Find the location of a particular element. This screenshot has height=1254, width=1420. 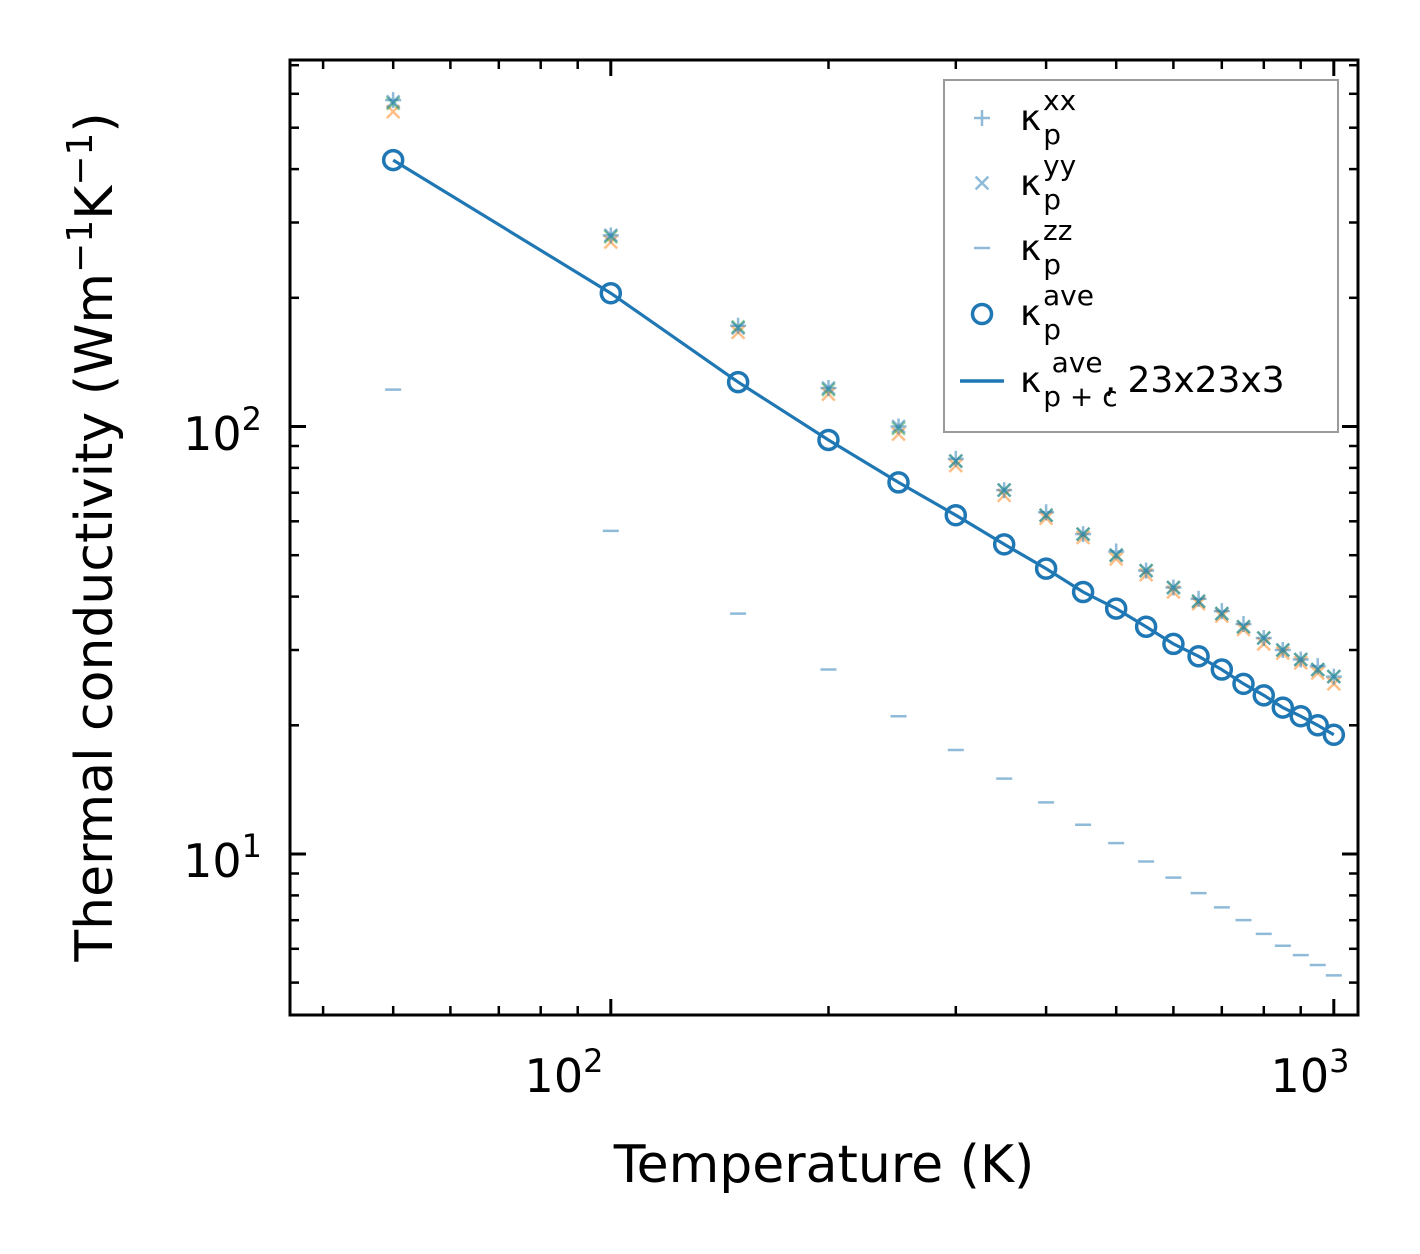

y-axis-label: Thermal conductivity (Wm−1K−1) is located at coordinates (92, 537).